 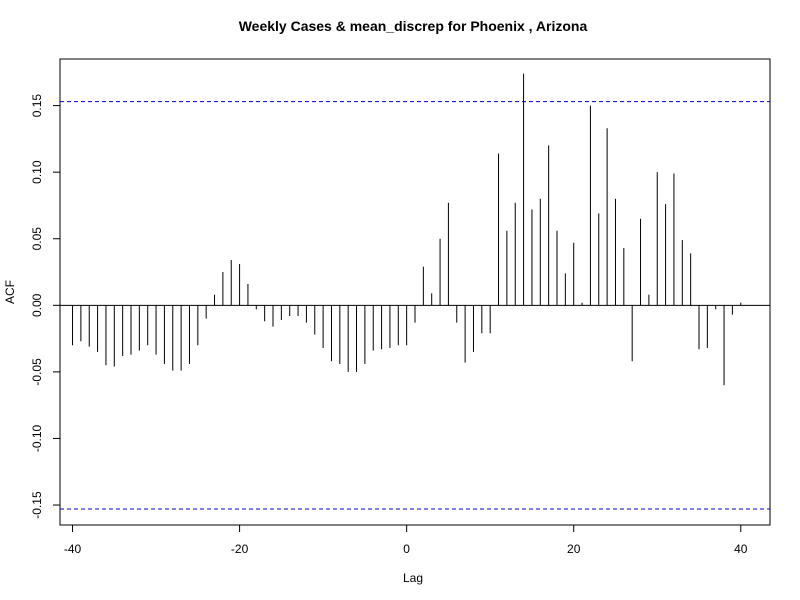 I want to click on x-tick-label: -40, so click(x=73, y=549).